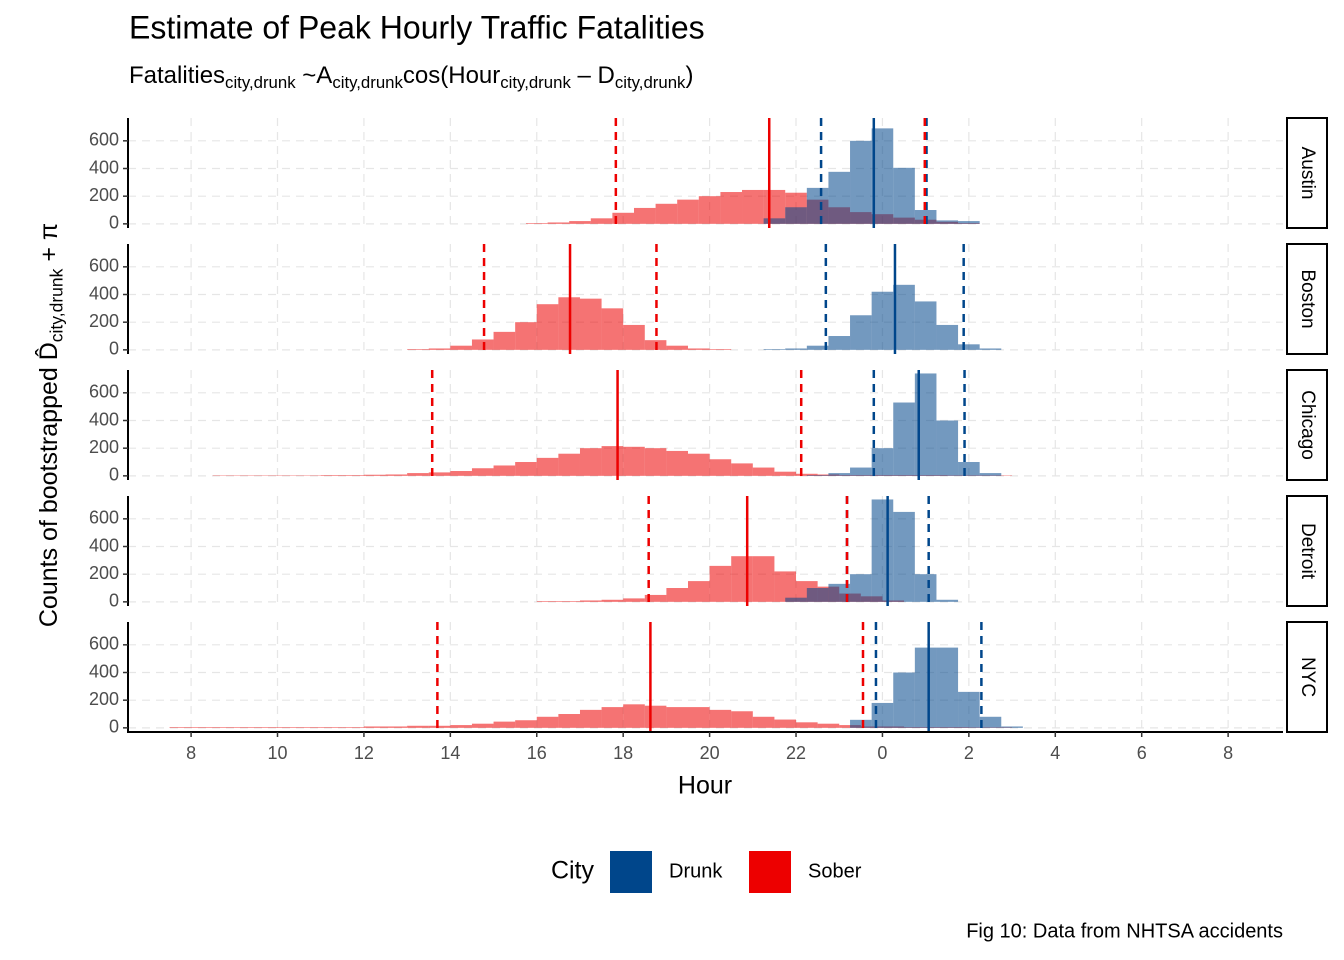  I want to click on facet-panel: 0 200 400 600 Boston, so click(708, 301).